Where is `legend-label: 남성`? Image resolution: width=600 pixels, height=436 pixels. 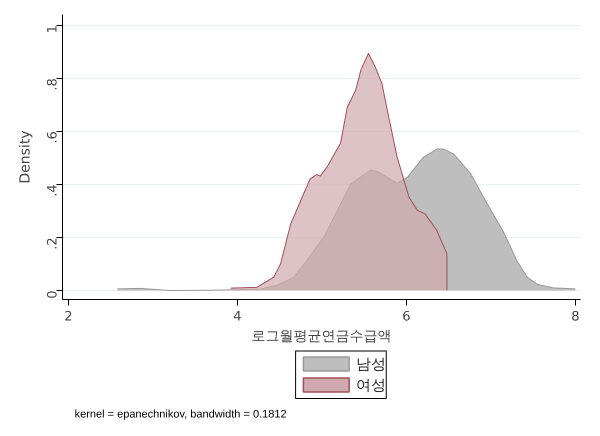
legend-label: 남성 is located at coordinates (371, 364).